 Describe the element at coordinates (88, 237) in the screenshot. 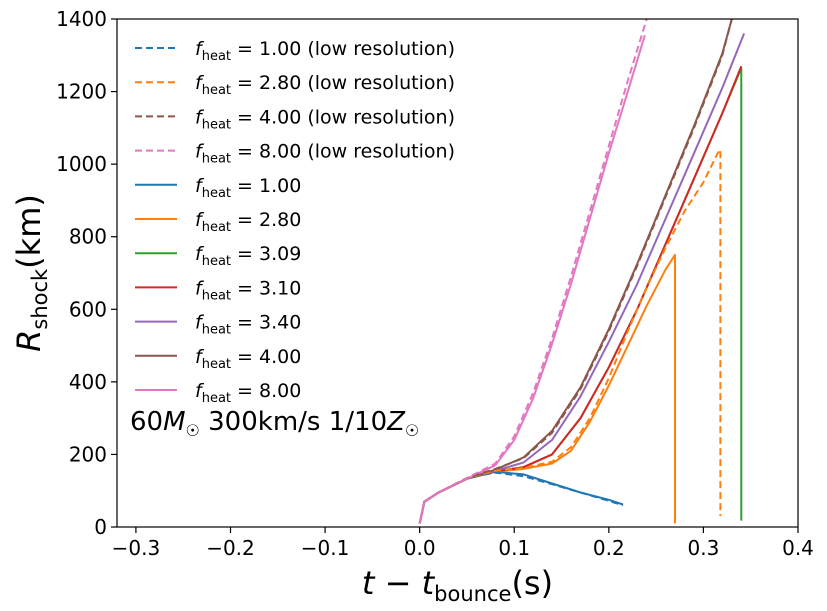

I see `y-tick-label: 800` at that location.